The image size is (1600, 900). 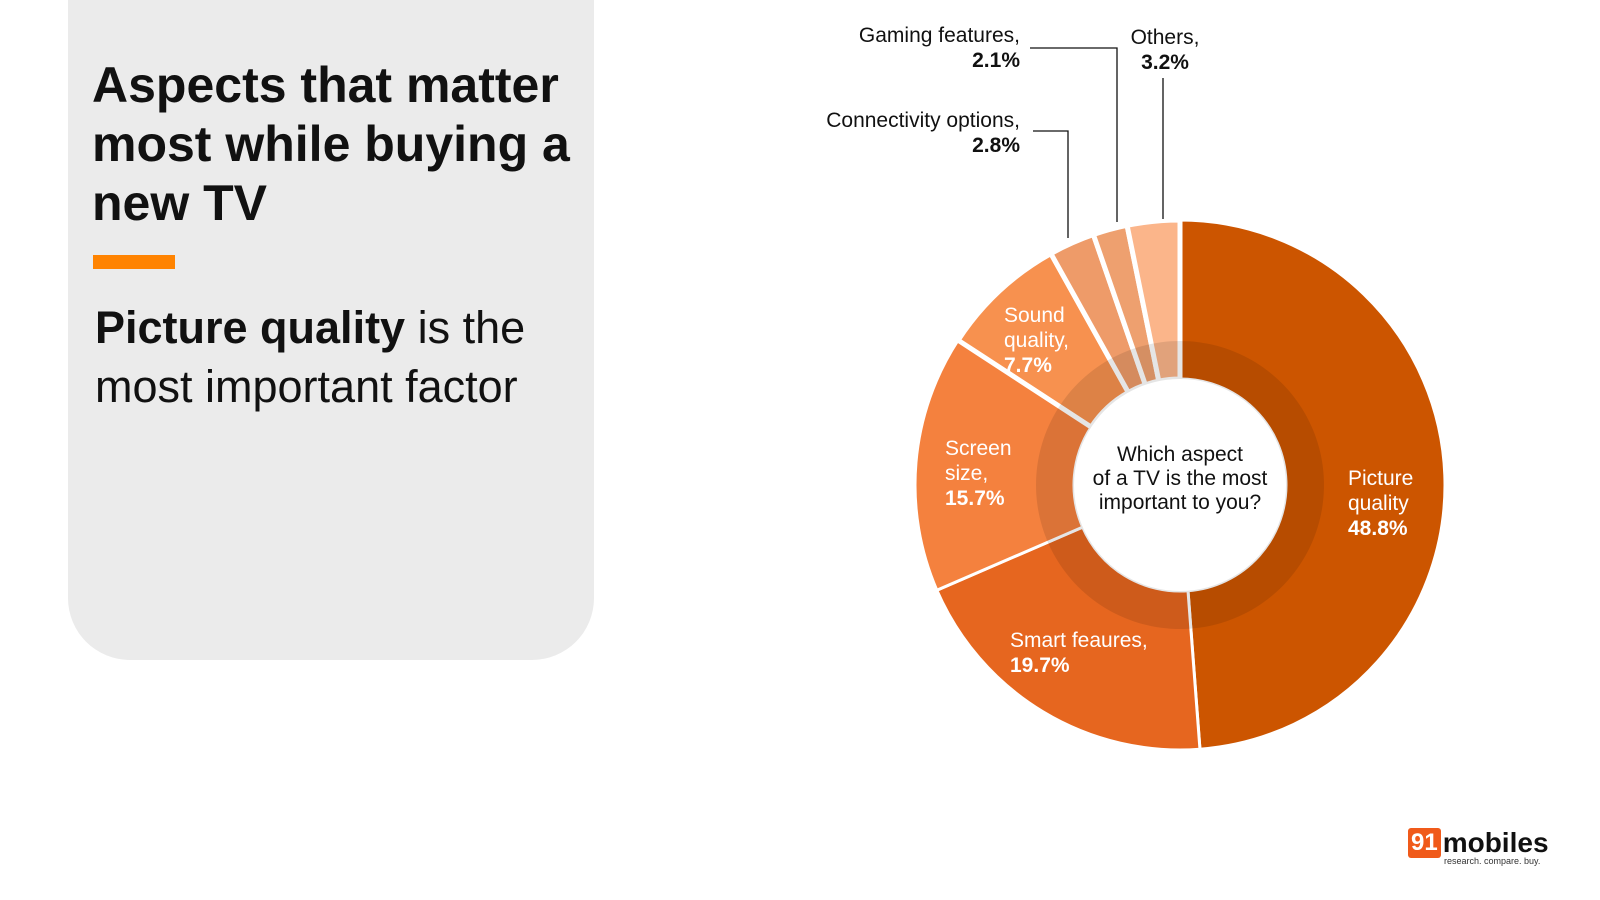 What do you see at coordinates (310, 357) in the screenshot?
I see `subtitle-rest: is the most important factor` at bounding box center [310, 357].